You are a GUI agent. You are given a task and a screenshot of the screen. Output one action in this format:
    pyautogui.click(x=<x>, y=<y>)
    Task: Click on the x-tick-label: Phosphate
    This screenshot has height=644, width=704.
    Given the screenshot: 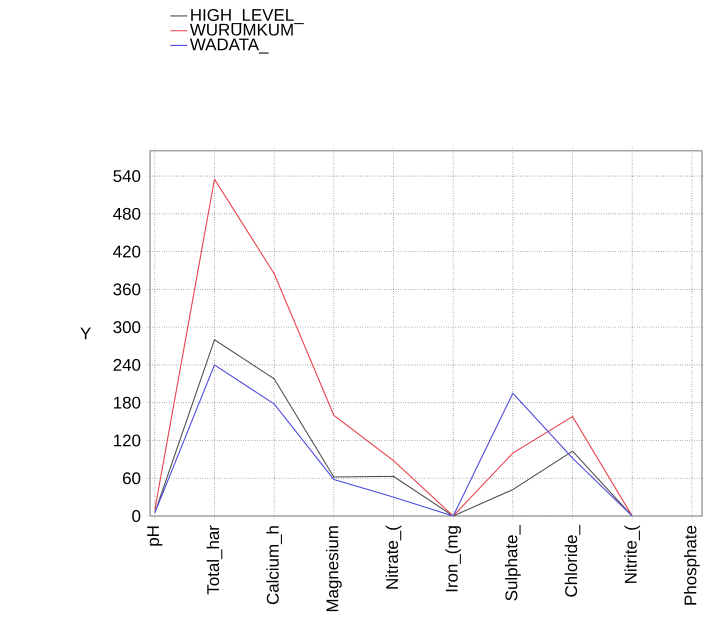 What is the action you would take?
    pyautogui.click(x=692, y=565)
    